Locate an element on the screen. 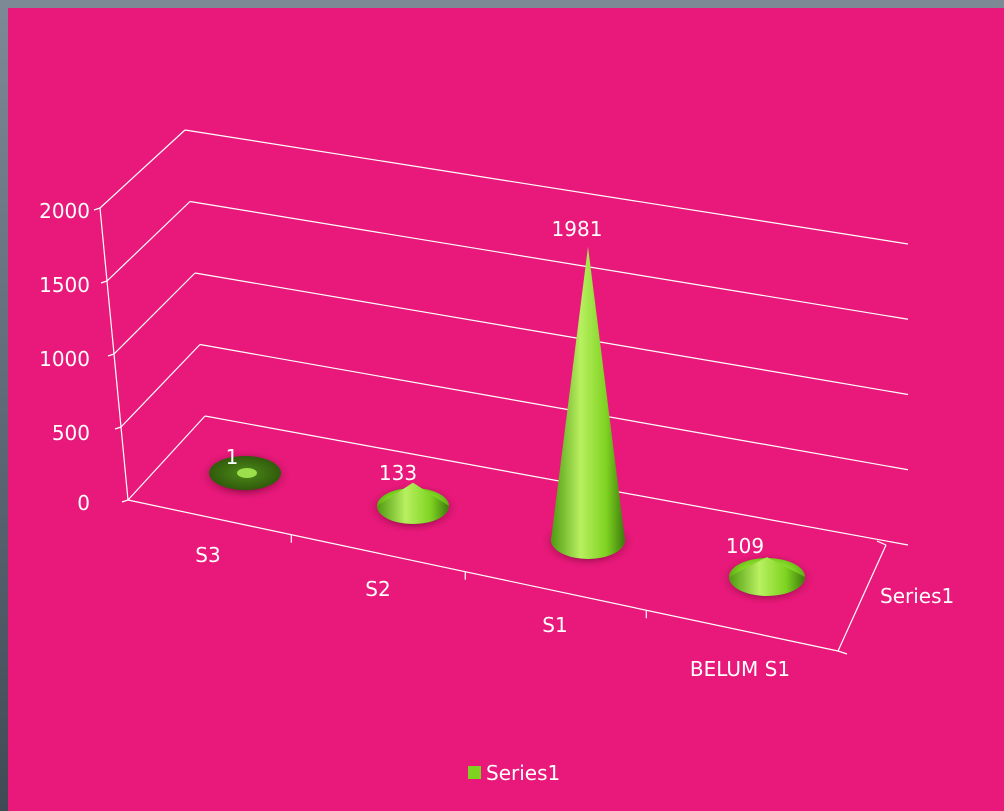 This screenshot has width=1004, height=811. data-label: 133 is located at coordinates (398, 473).